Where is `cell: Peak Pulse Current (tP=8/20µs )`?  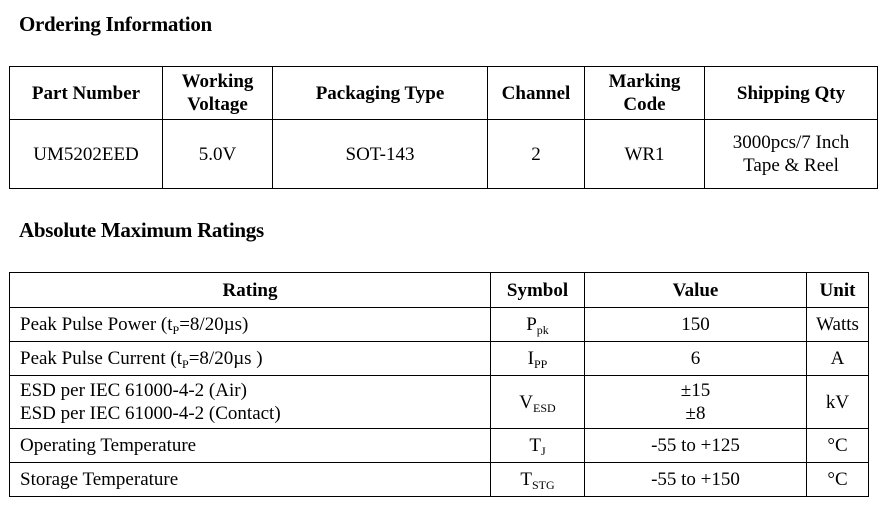 cell: Peak Pulse Current (tP=8/20µs ) is located at coordinates (250, 358).